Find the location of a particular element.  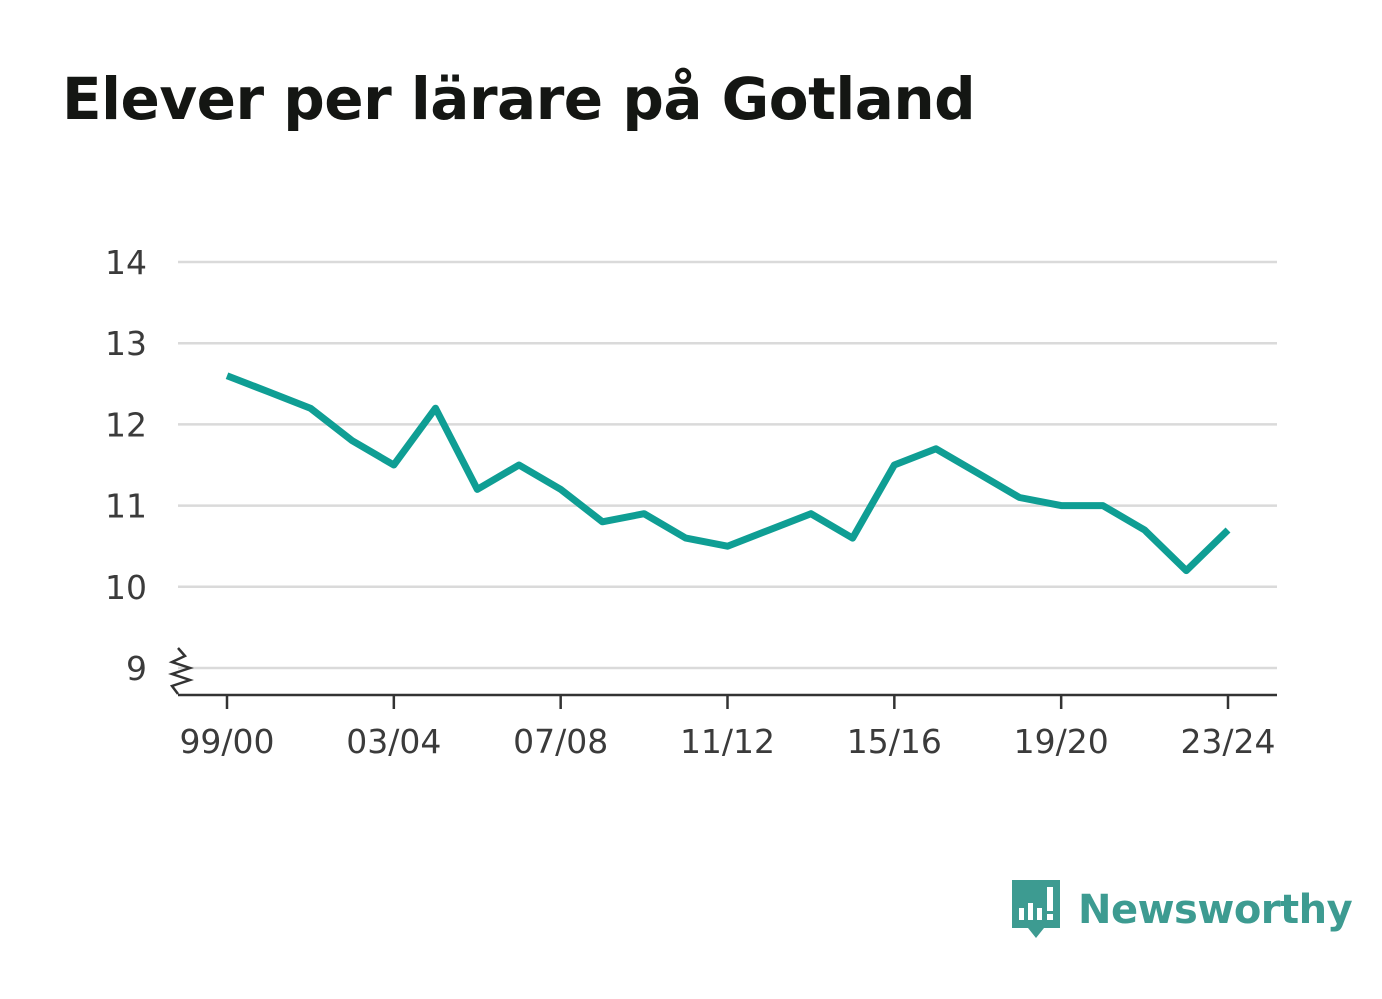

brand-logo: Newsworthy is located at coordinates (1181, 910).